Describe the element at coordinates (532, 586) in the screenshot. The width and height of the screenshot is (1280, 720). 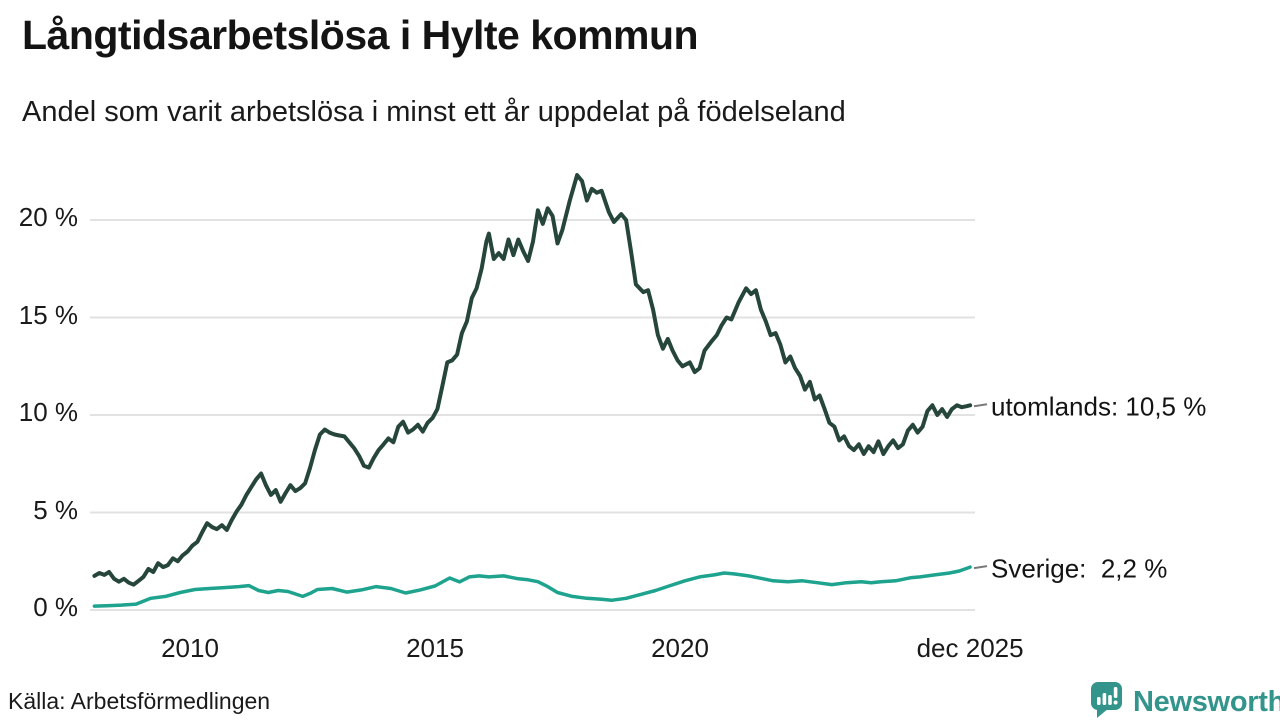
I see `series-line-Sverige` at that location.